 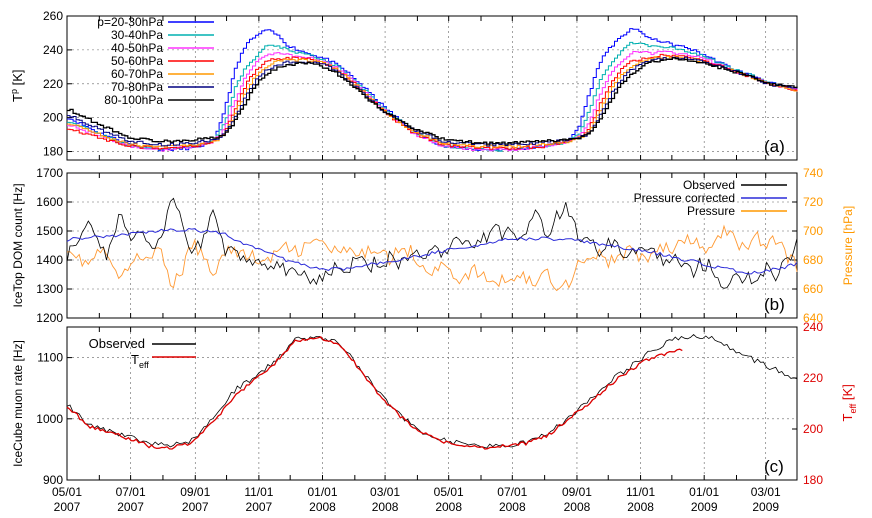 What do you see at coordinates (53, 118) in the screenshot?
I see `y-tick-label: 200` at bounding box center [53, 118].